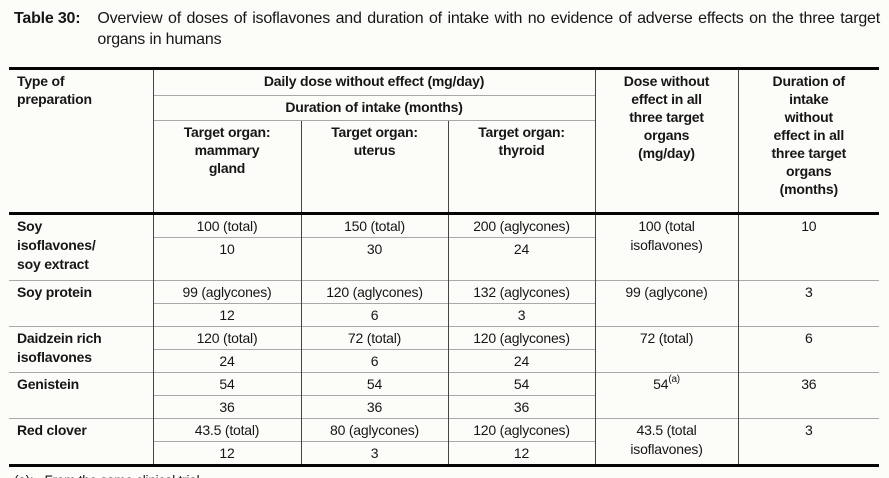 This screenshot has width=889, height=478. Describe the element at coordinates (374, 107) in the screenshot. I see `header-duration-of-intake-span: Duration of intake (months)` at that location.